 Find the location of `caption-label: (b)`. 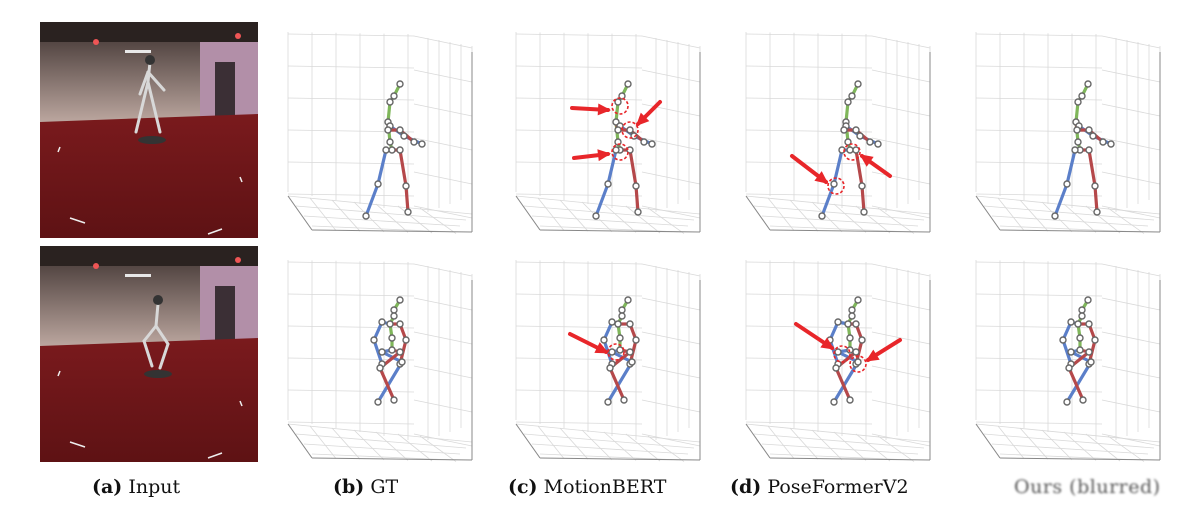

caption-label: (b) is located at coordinates (349, 487).